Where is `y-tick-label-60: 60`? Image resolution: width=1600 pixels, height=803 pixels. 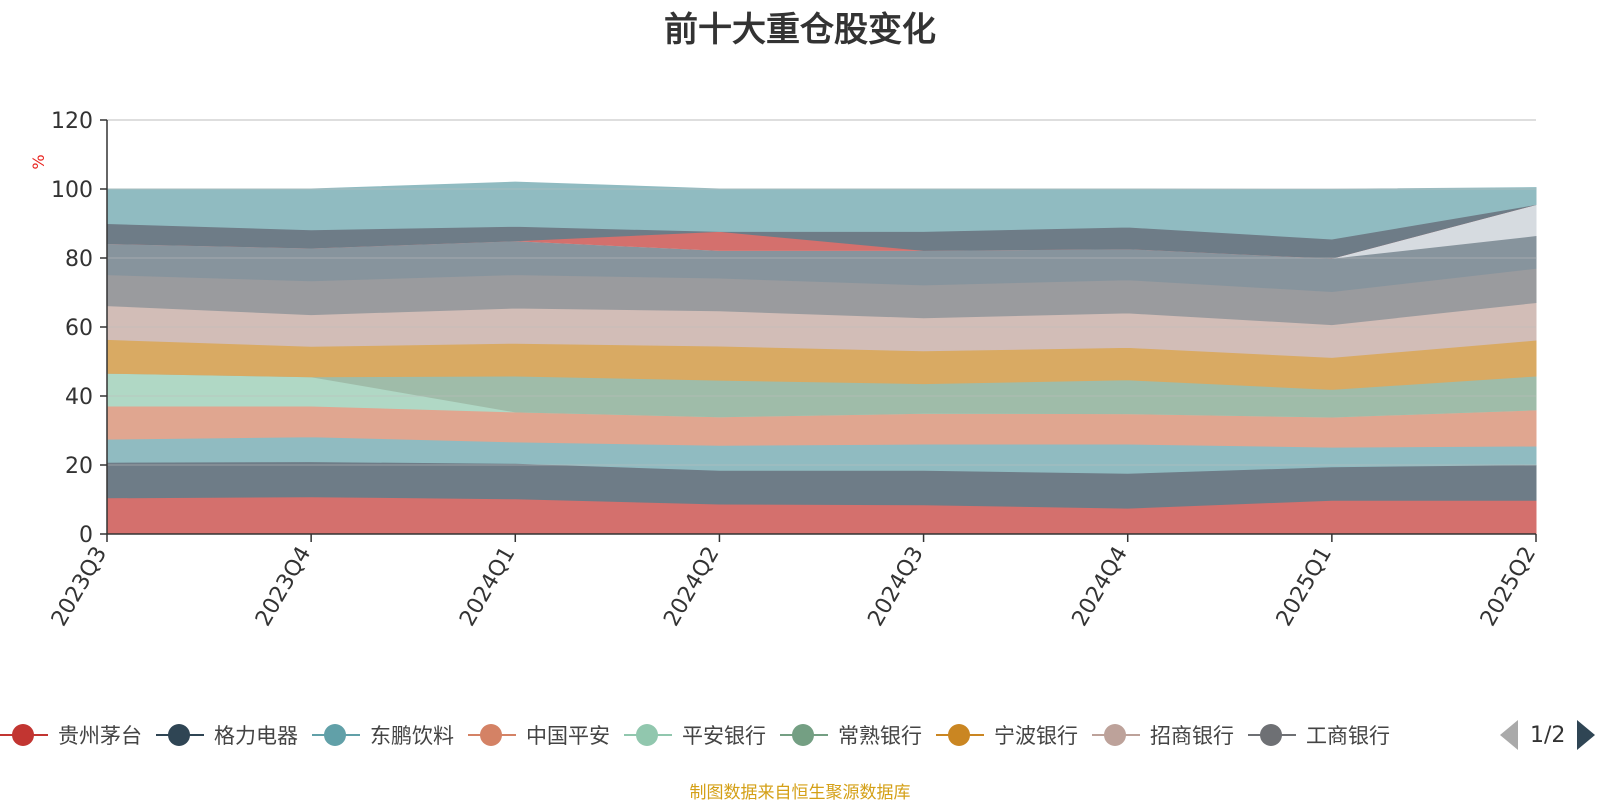 y-tick-label-60: 60 is located at coordinates (79, 328).